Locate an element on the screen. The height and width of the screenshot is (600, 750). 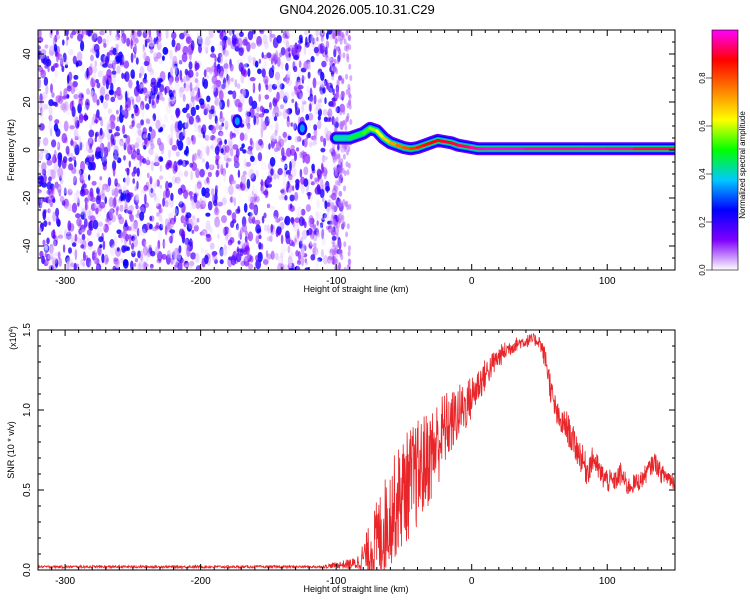
colorbar-tick-label: 0.2 is located at coordinates (702, 222).